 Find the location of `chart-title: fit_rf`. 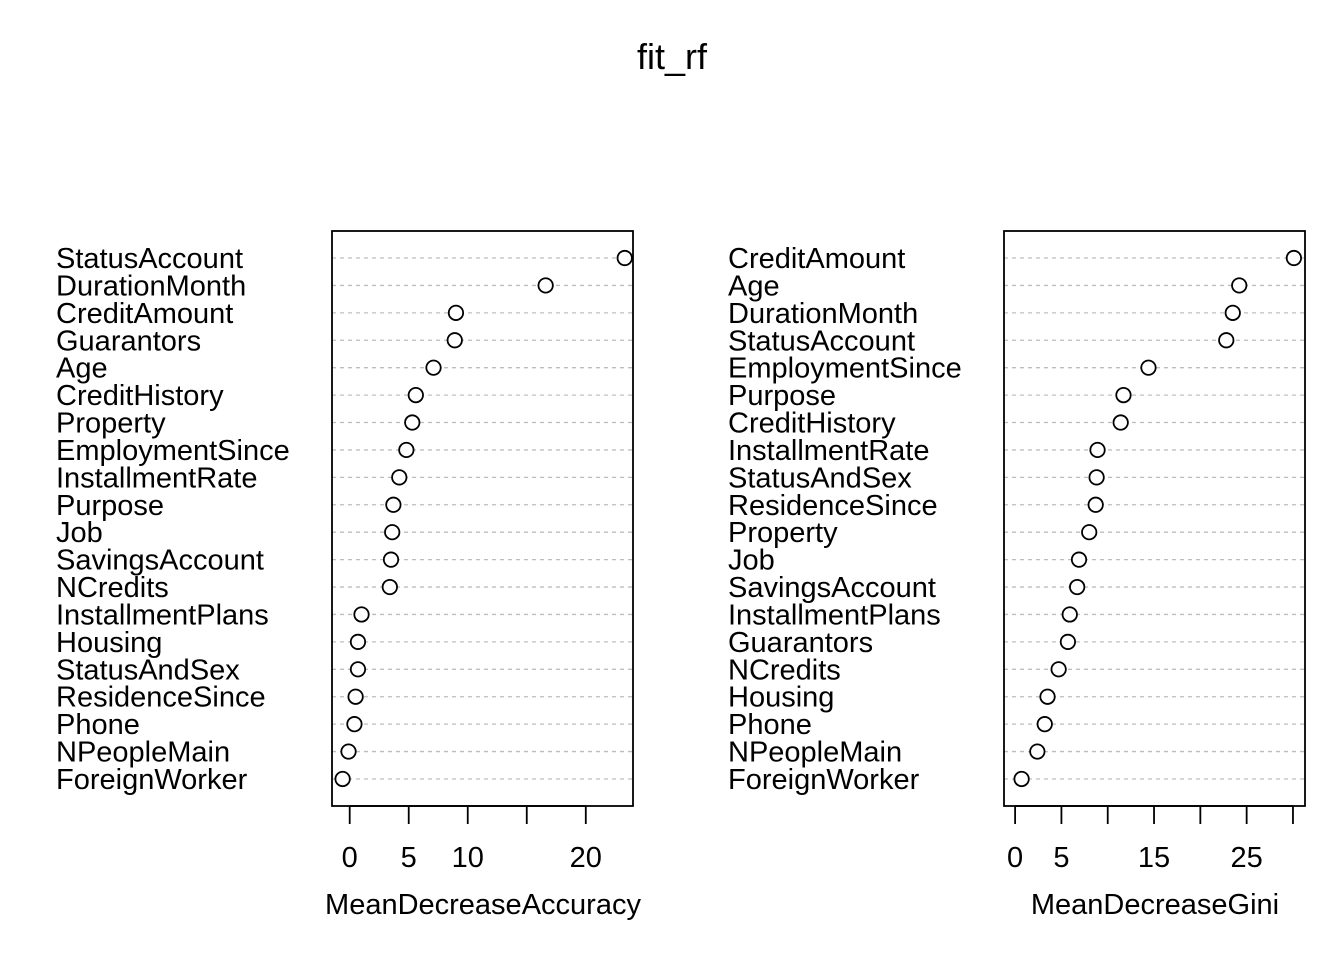

chart-title: fit_rf is located at coordinates (672, 56).